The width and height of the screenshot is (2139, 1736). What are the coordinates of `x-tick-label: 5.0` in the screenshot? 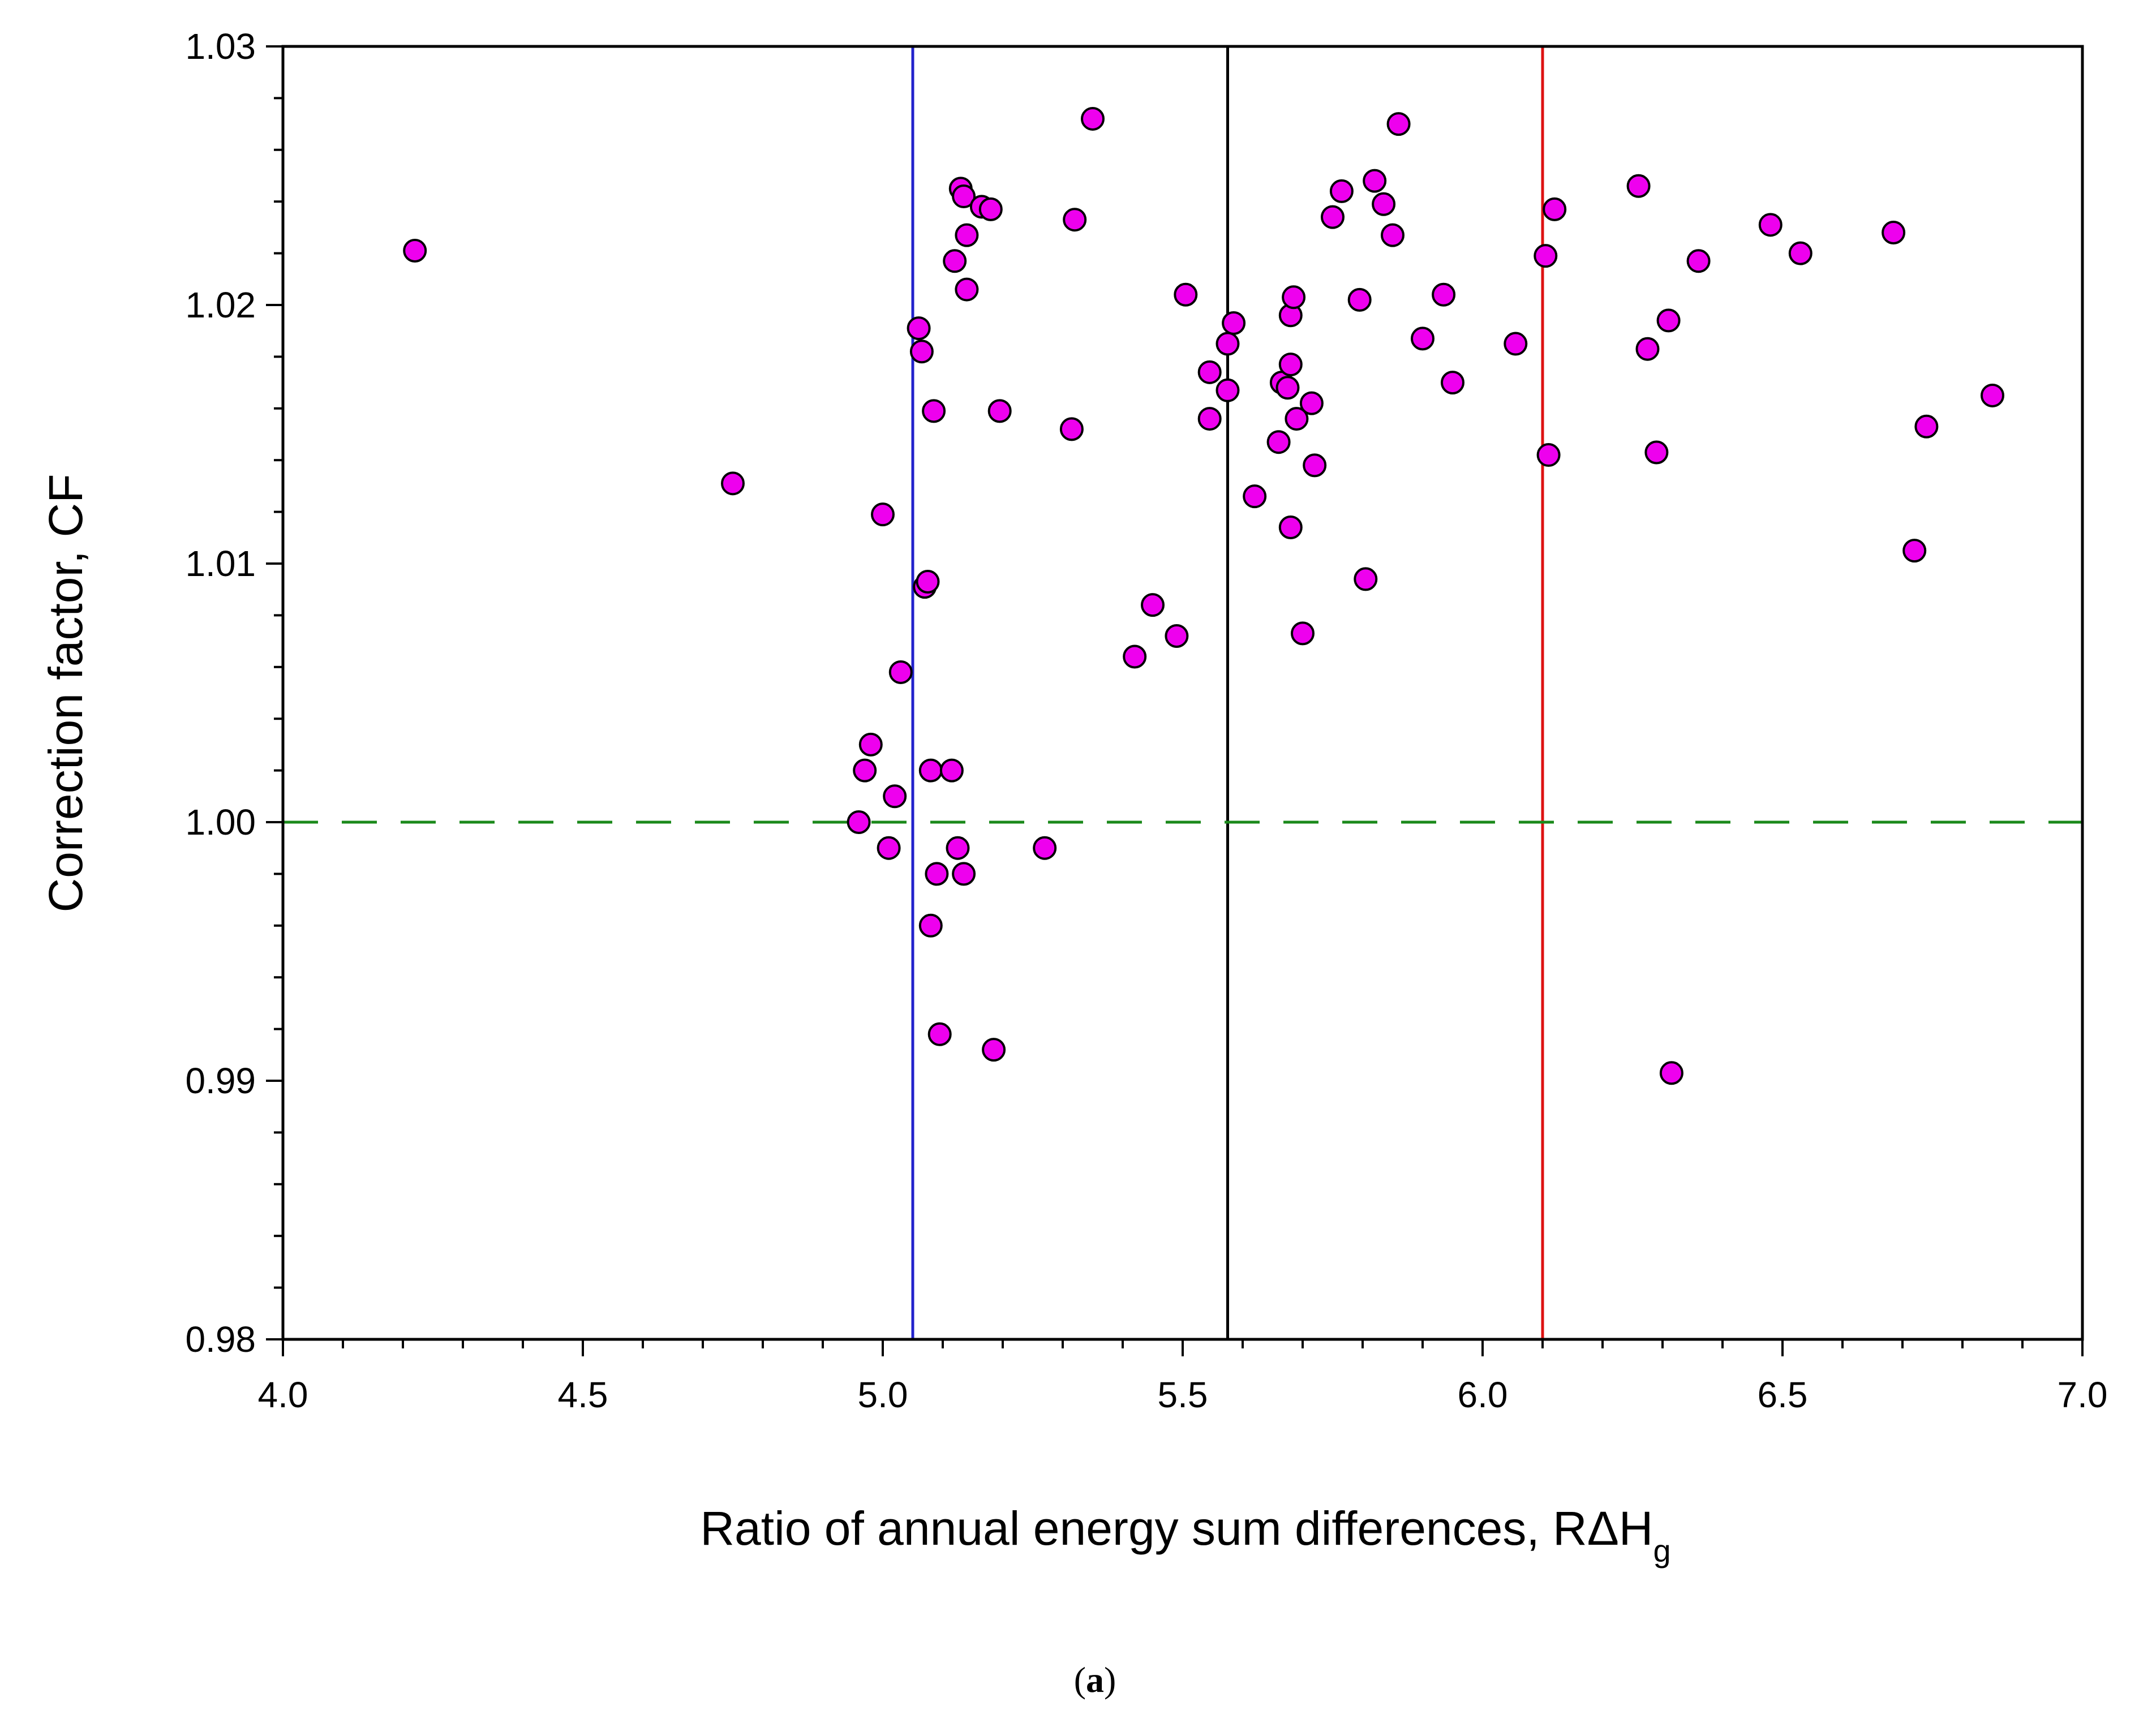 It's located at (883, 1395).